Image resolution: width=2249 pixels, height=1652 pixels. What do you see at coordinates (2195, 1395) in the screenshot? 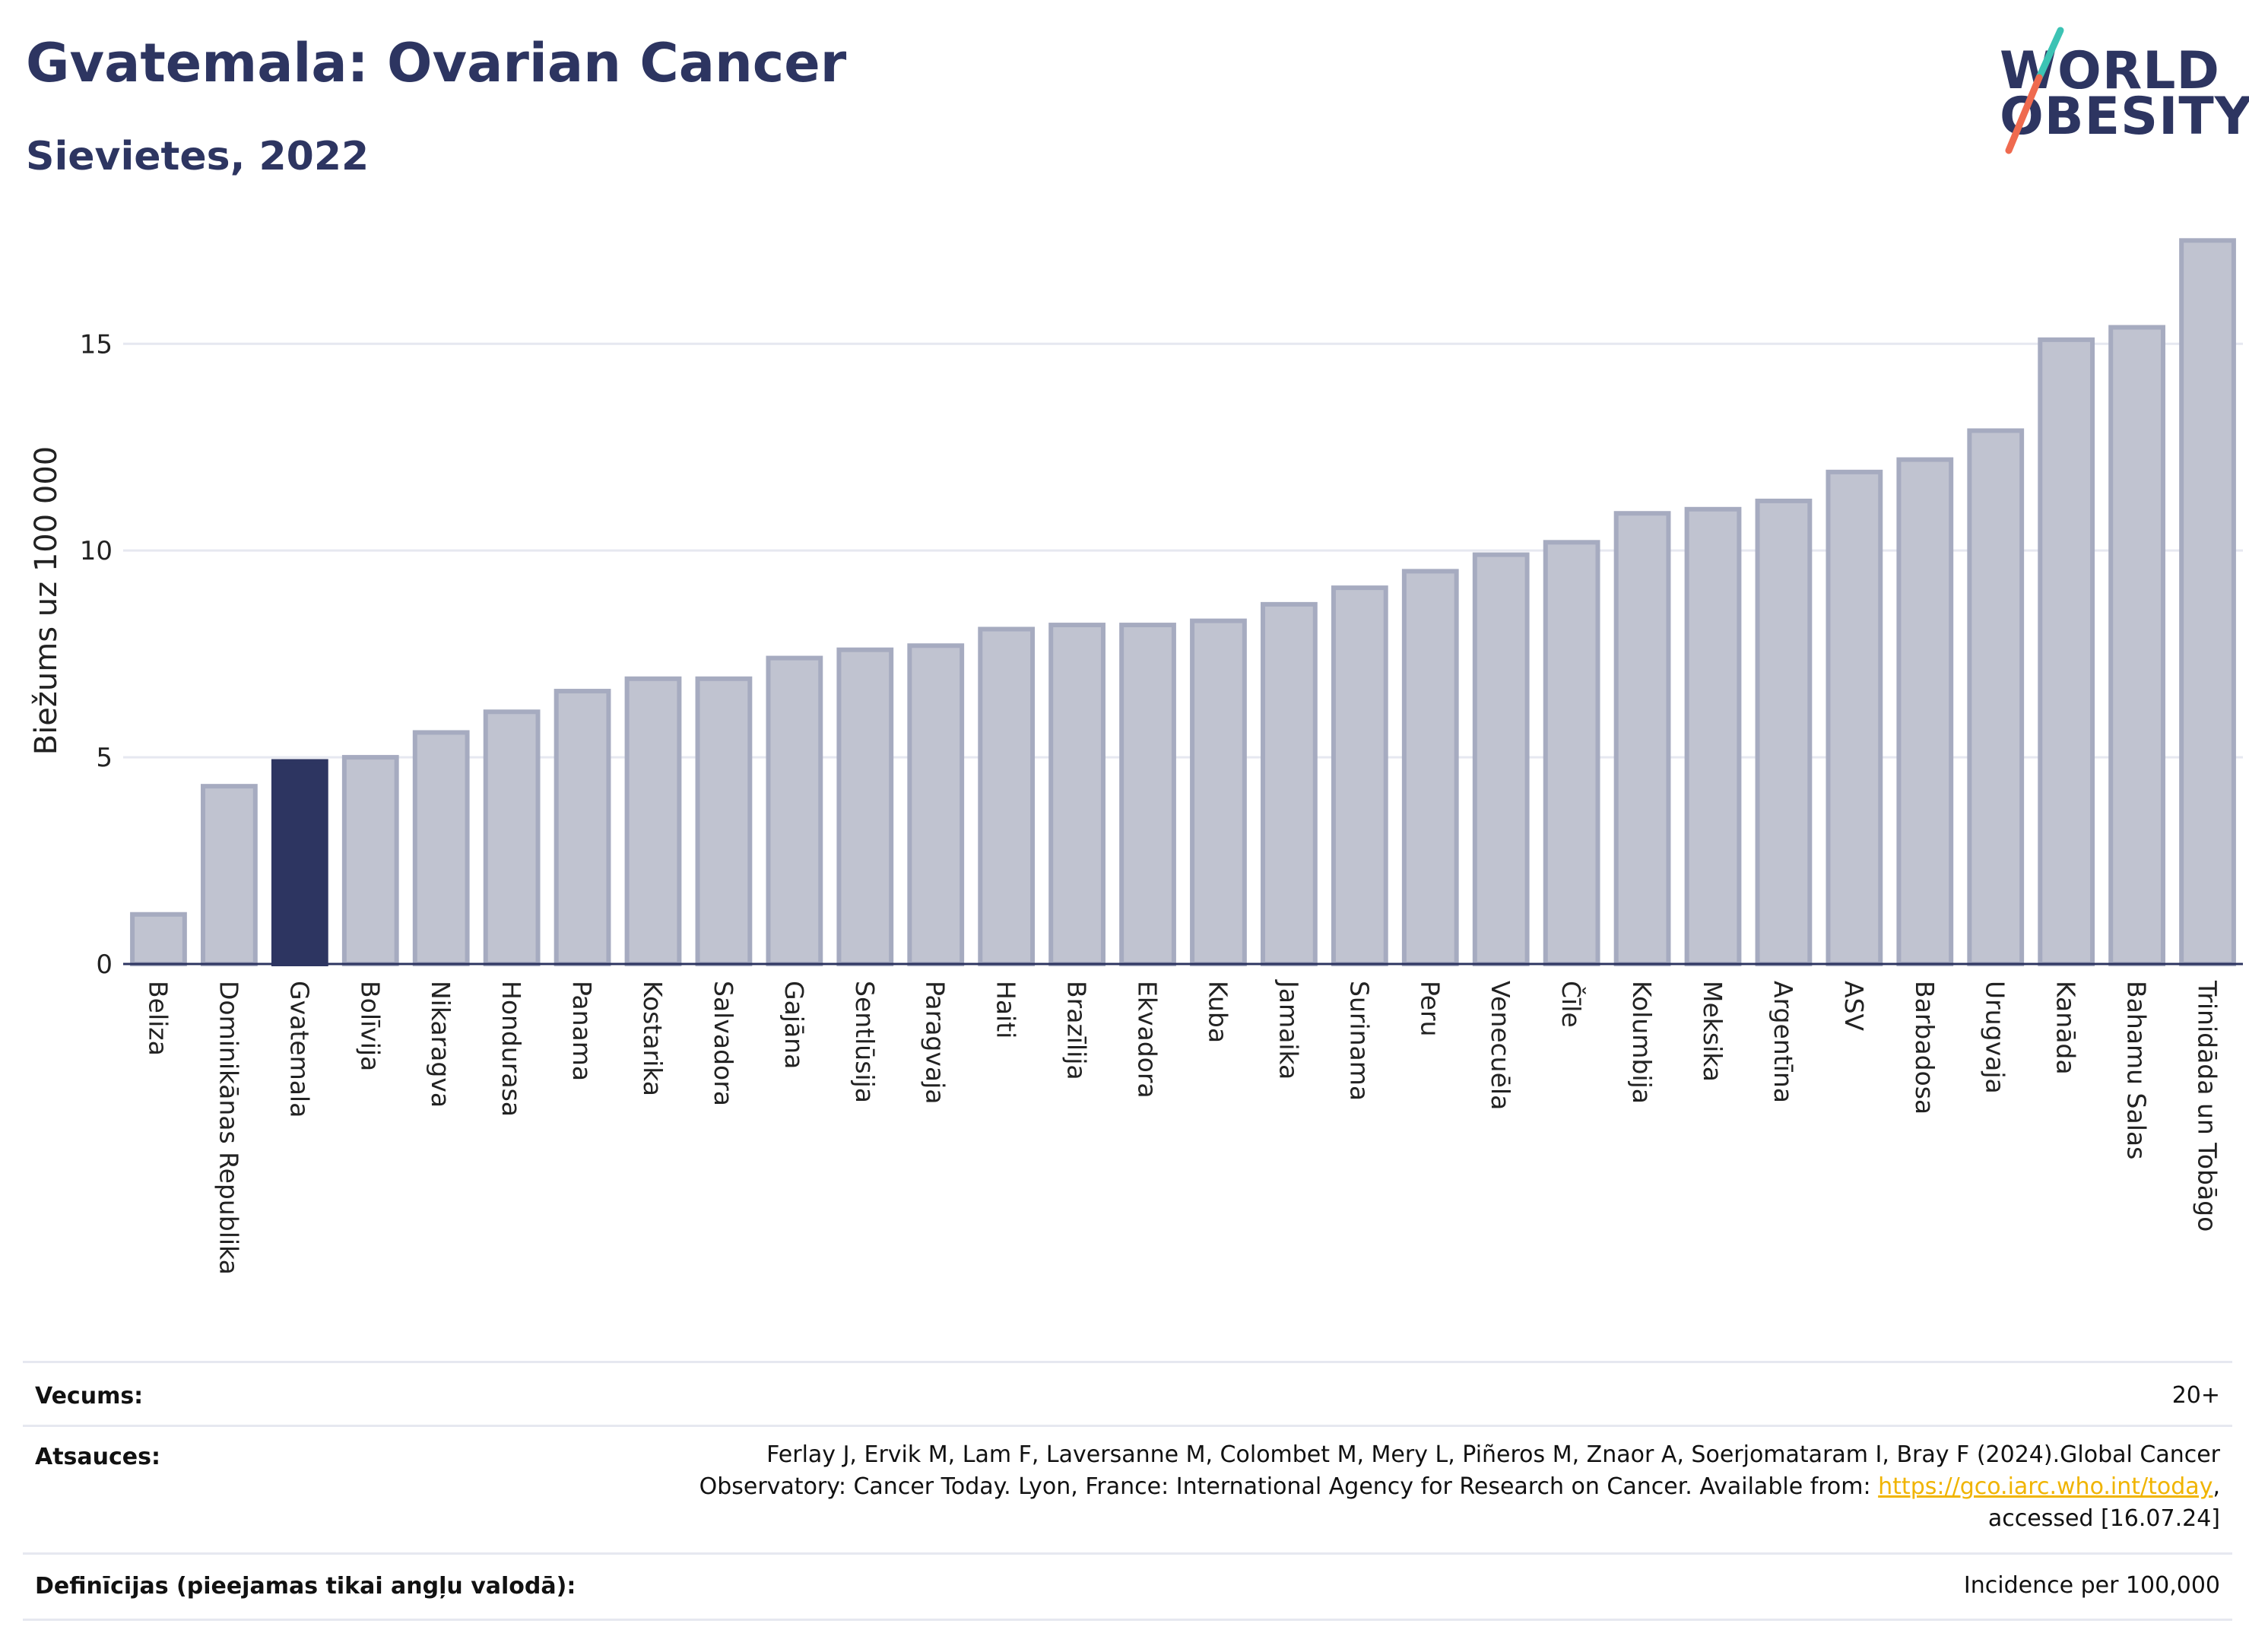
I see `age-value: 20+` at bounding box center [2195, 1395].